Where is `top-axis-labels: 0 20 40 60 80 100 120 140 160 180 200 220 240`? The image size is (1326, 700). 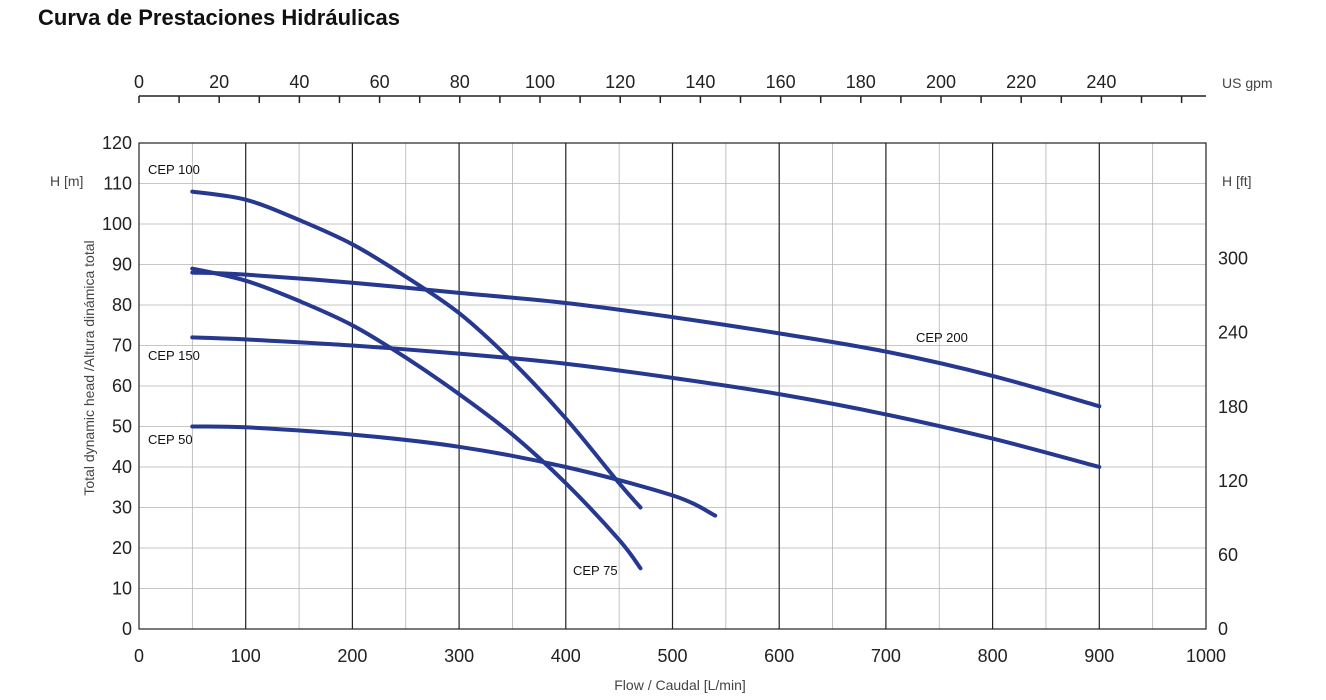 top-axis-labels: 0 20 40 60 80 100 120 140 160 180 200 220 240 is located at coordinates (625, 82).